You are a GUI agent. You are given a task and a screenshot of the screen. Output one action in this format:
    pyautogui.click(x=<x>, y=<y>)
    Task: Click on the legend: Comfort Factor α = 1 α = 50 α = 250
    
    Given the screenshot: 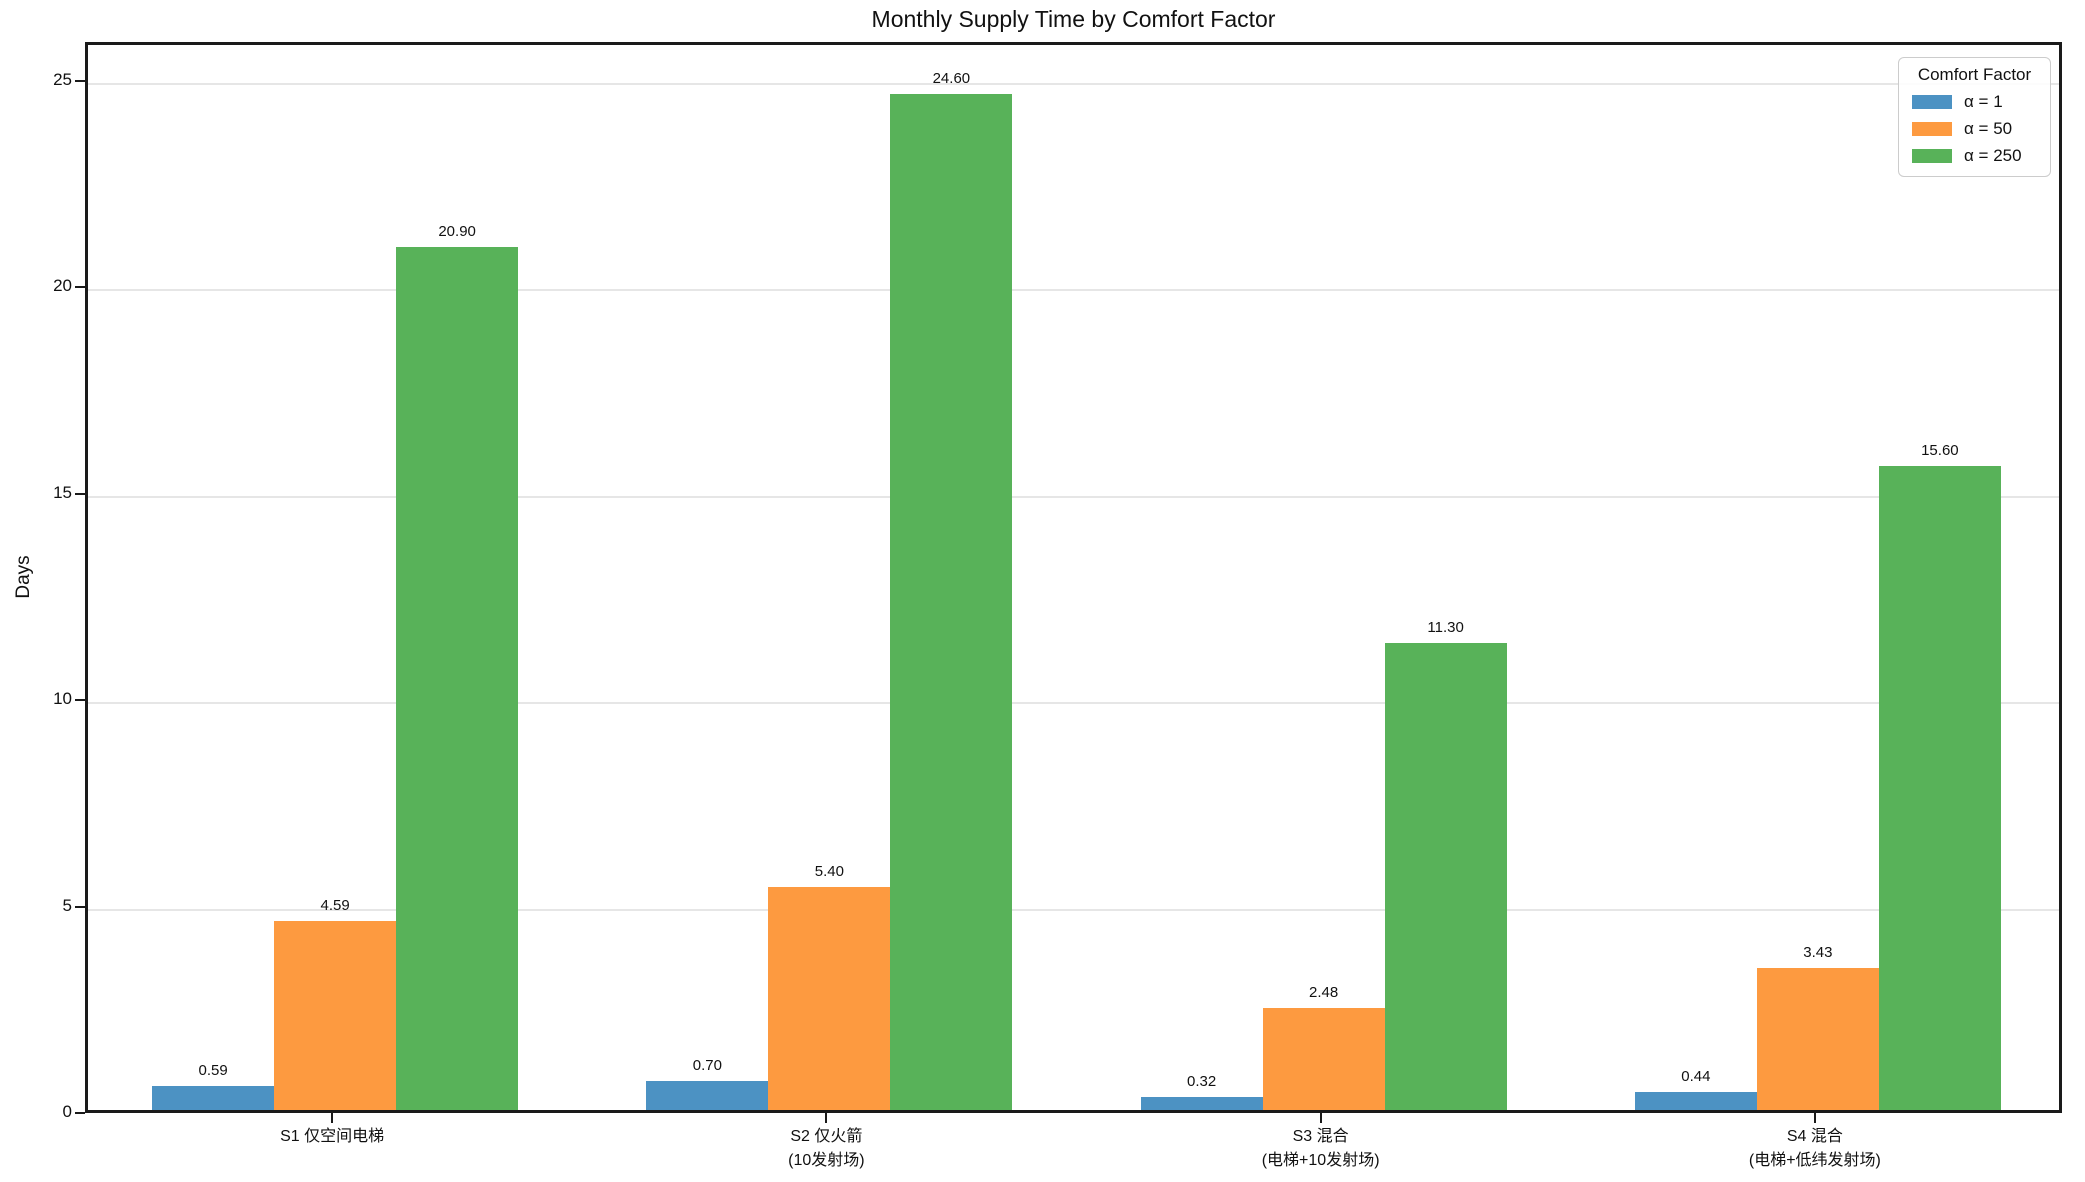 What is the action you would take?
    pyautogui.click(x=1974, y=117)
    